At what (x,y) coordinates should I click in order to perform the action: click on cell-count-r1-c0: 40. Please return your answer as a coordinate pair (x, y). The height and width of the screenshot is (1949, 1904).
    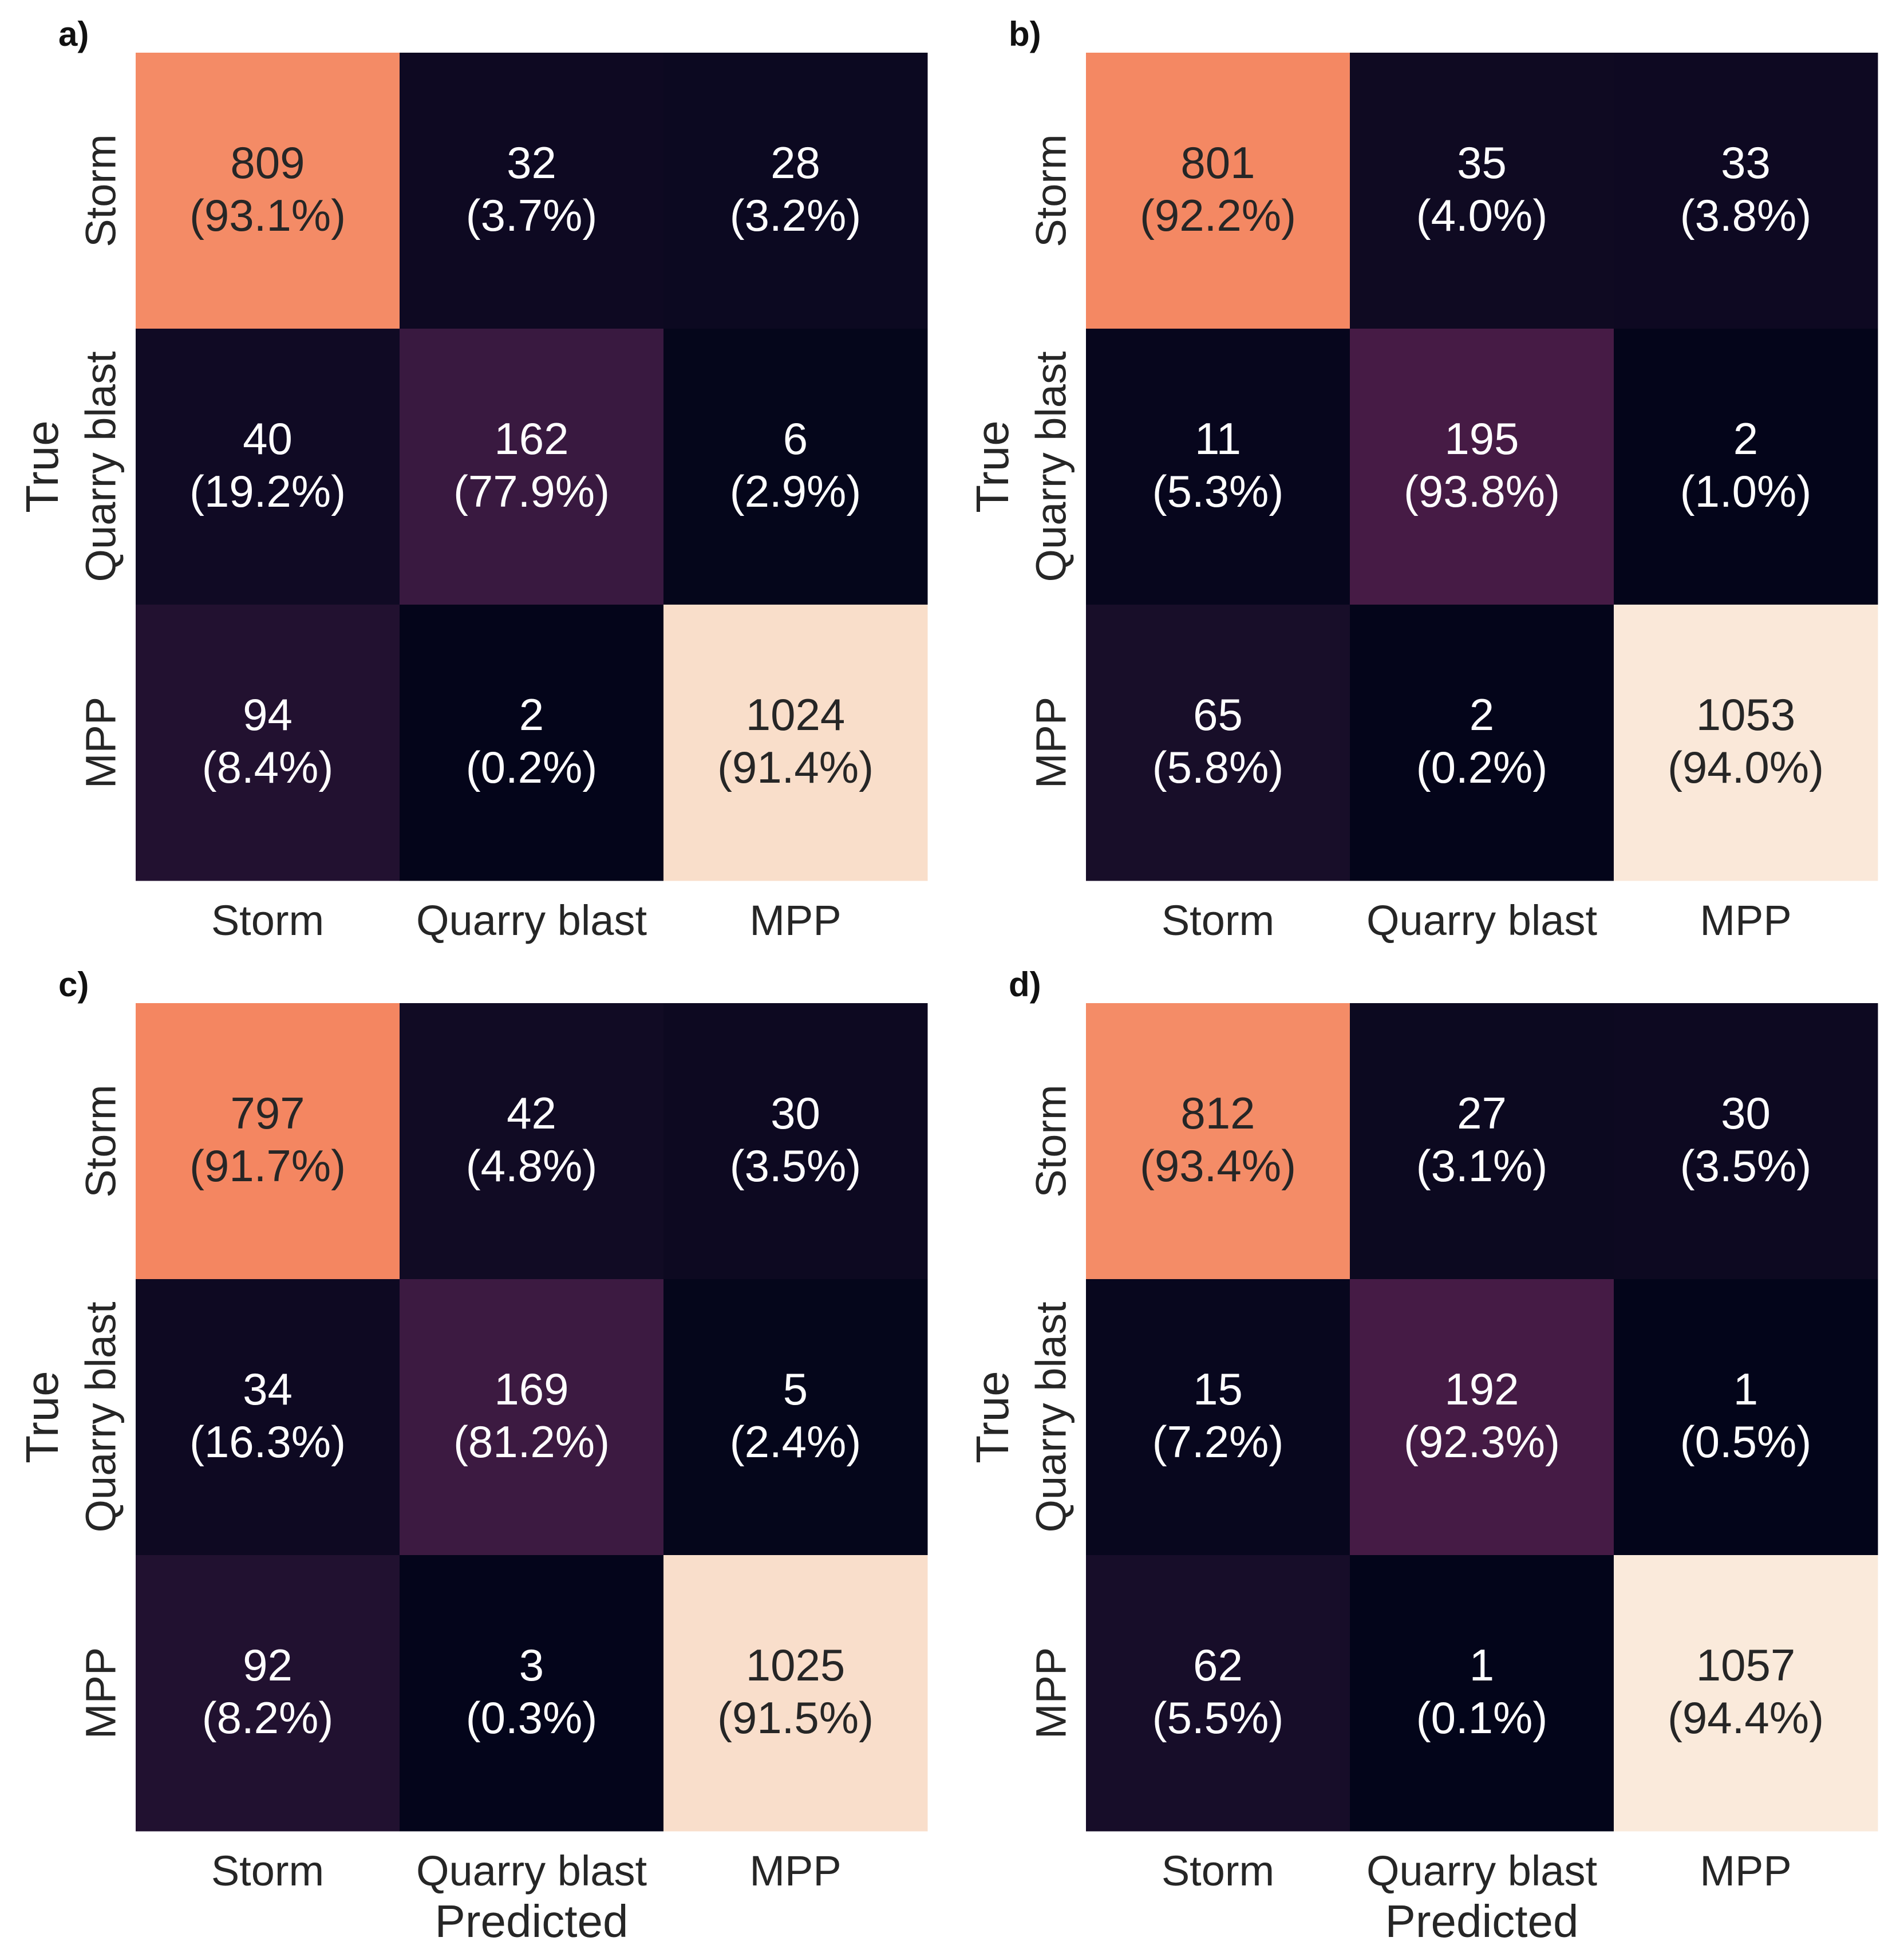
    Looking at the image, I should click on (268, 439).